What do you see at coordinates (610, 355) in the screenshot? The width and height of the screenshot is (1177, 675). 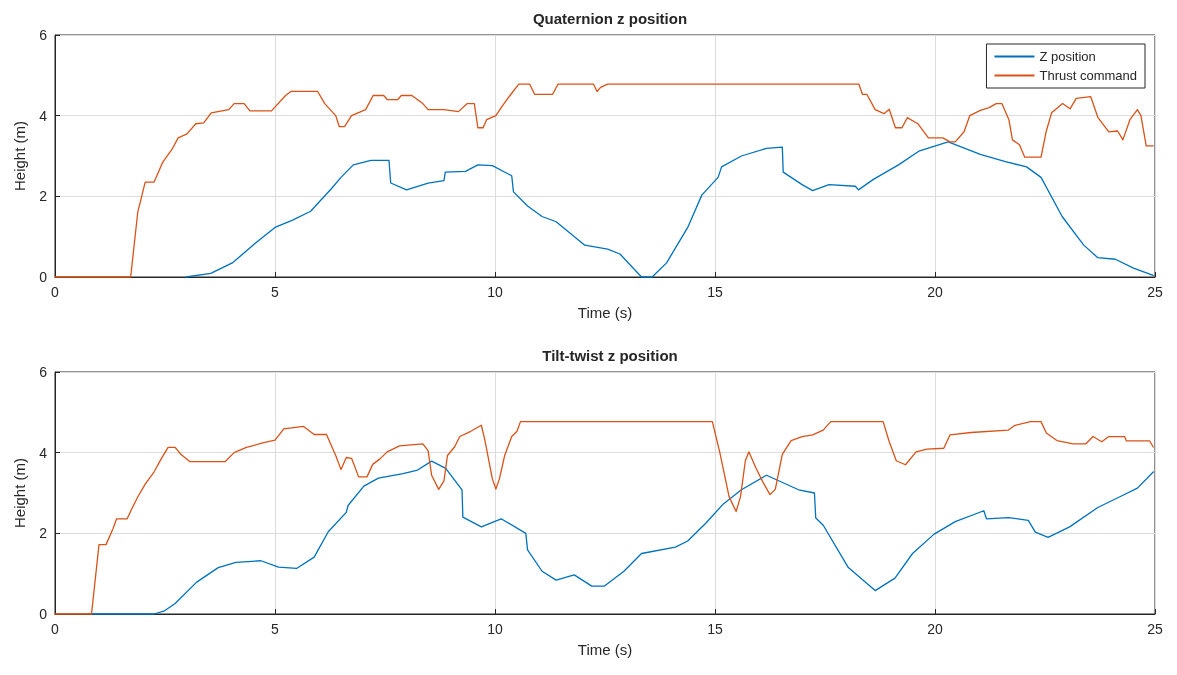 I see `chart-title: Tilt-twist z position` at bounding box center [610, 355].